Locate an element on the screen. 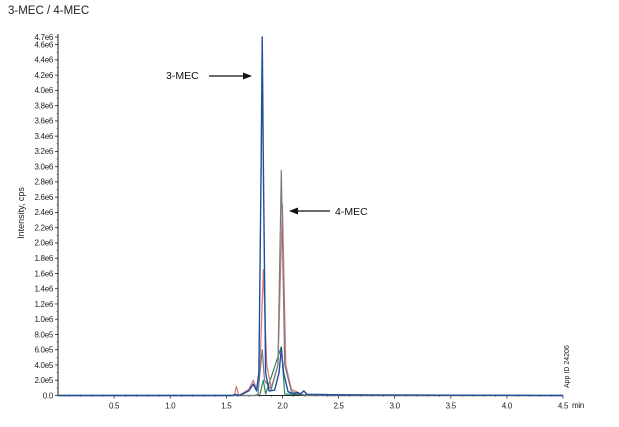  trace-line is located at coordinates (310, 371).